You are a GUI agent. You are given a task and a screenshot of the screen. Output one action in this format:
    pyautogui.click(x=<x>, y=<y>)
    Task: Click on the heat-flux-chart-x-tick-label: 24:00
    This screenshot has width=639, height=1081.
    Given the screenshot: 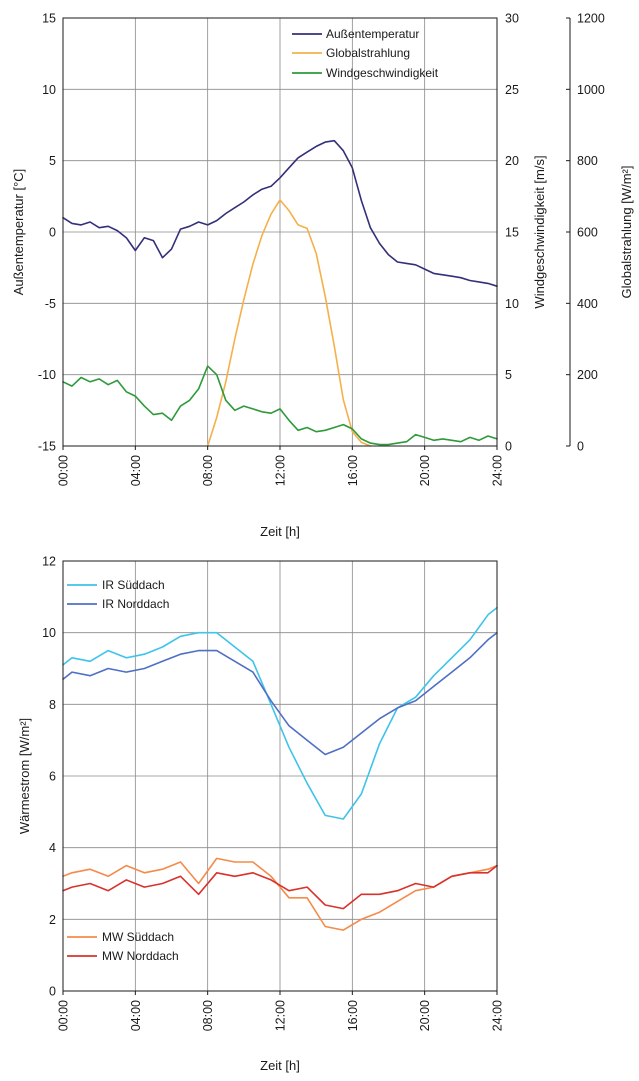 What is the action you would take?
    pyautogui.click(x=498, y=1015)
    